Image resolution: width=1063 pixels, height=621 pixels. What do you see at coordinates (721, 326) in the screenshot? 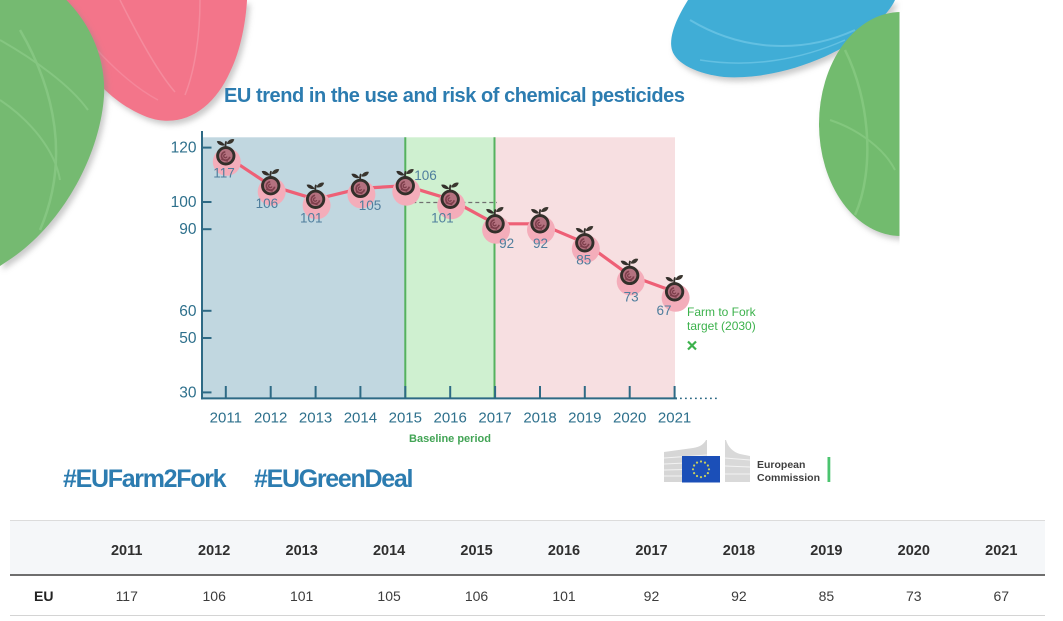
I see `svg-text: target (2030)` at bounding box center [721, 326].